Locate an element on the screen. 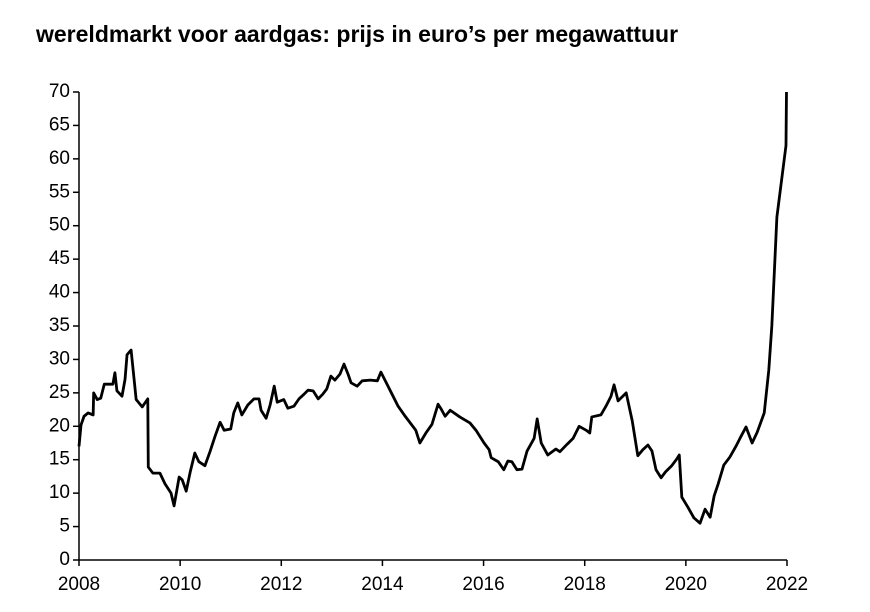 This screenshot has width=870, height=612. y-tick-label: 40 is located at coordinates (59, 292).